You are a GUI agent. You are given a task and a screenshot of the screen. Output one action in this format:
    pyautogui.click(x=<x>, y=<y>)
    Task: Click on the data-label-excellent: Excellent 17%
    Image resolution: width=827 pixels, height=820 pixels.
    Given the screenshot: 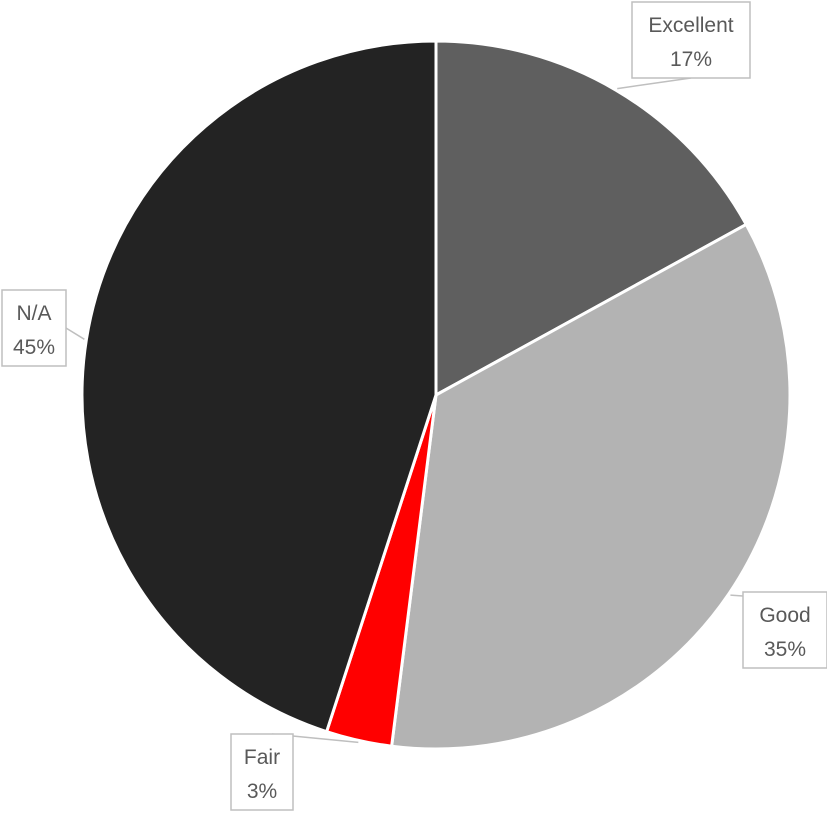 What is the action you would take?
    pyautogui.click(x=691, y=40)
    